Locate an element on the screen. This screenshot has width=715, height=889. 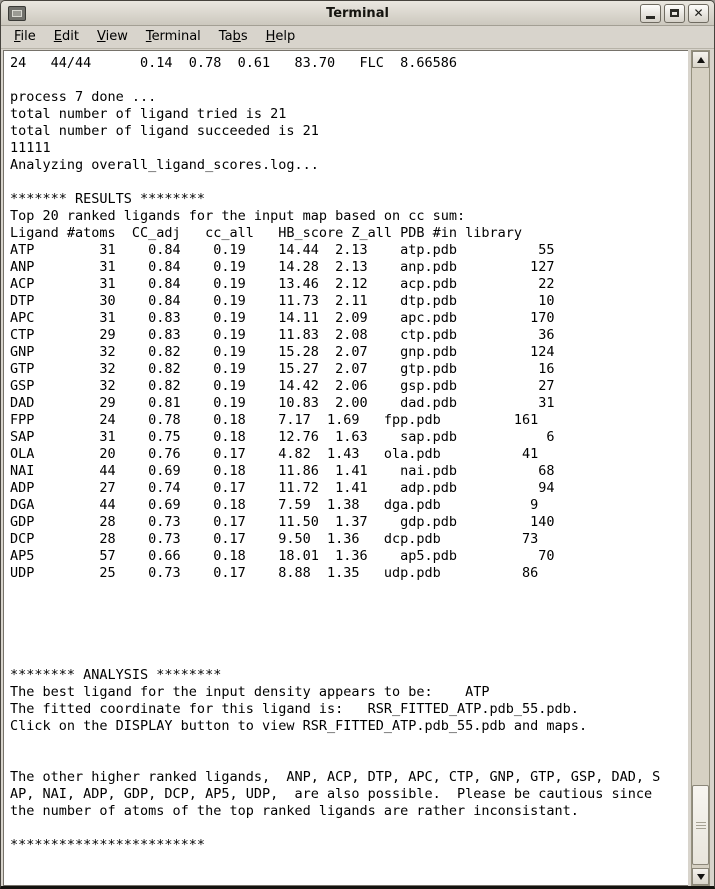
scroll-up-button is located at coordinates (700, 59).